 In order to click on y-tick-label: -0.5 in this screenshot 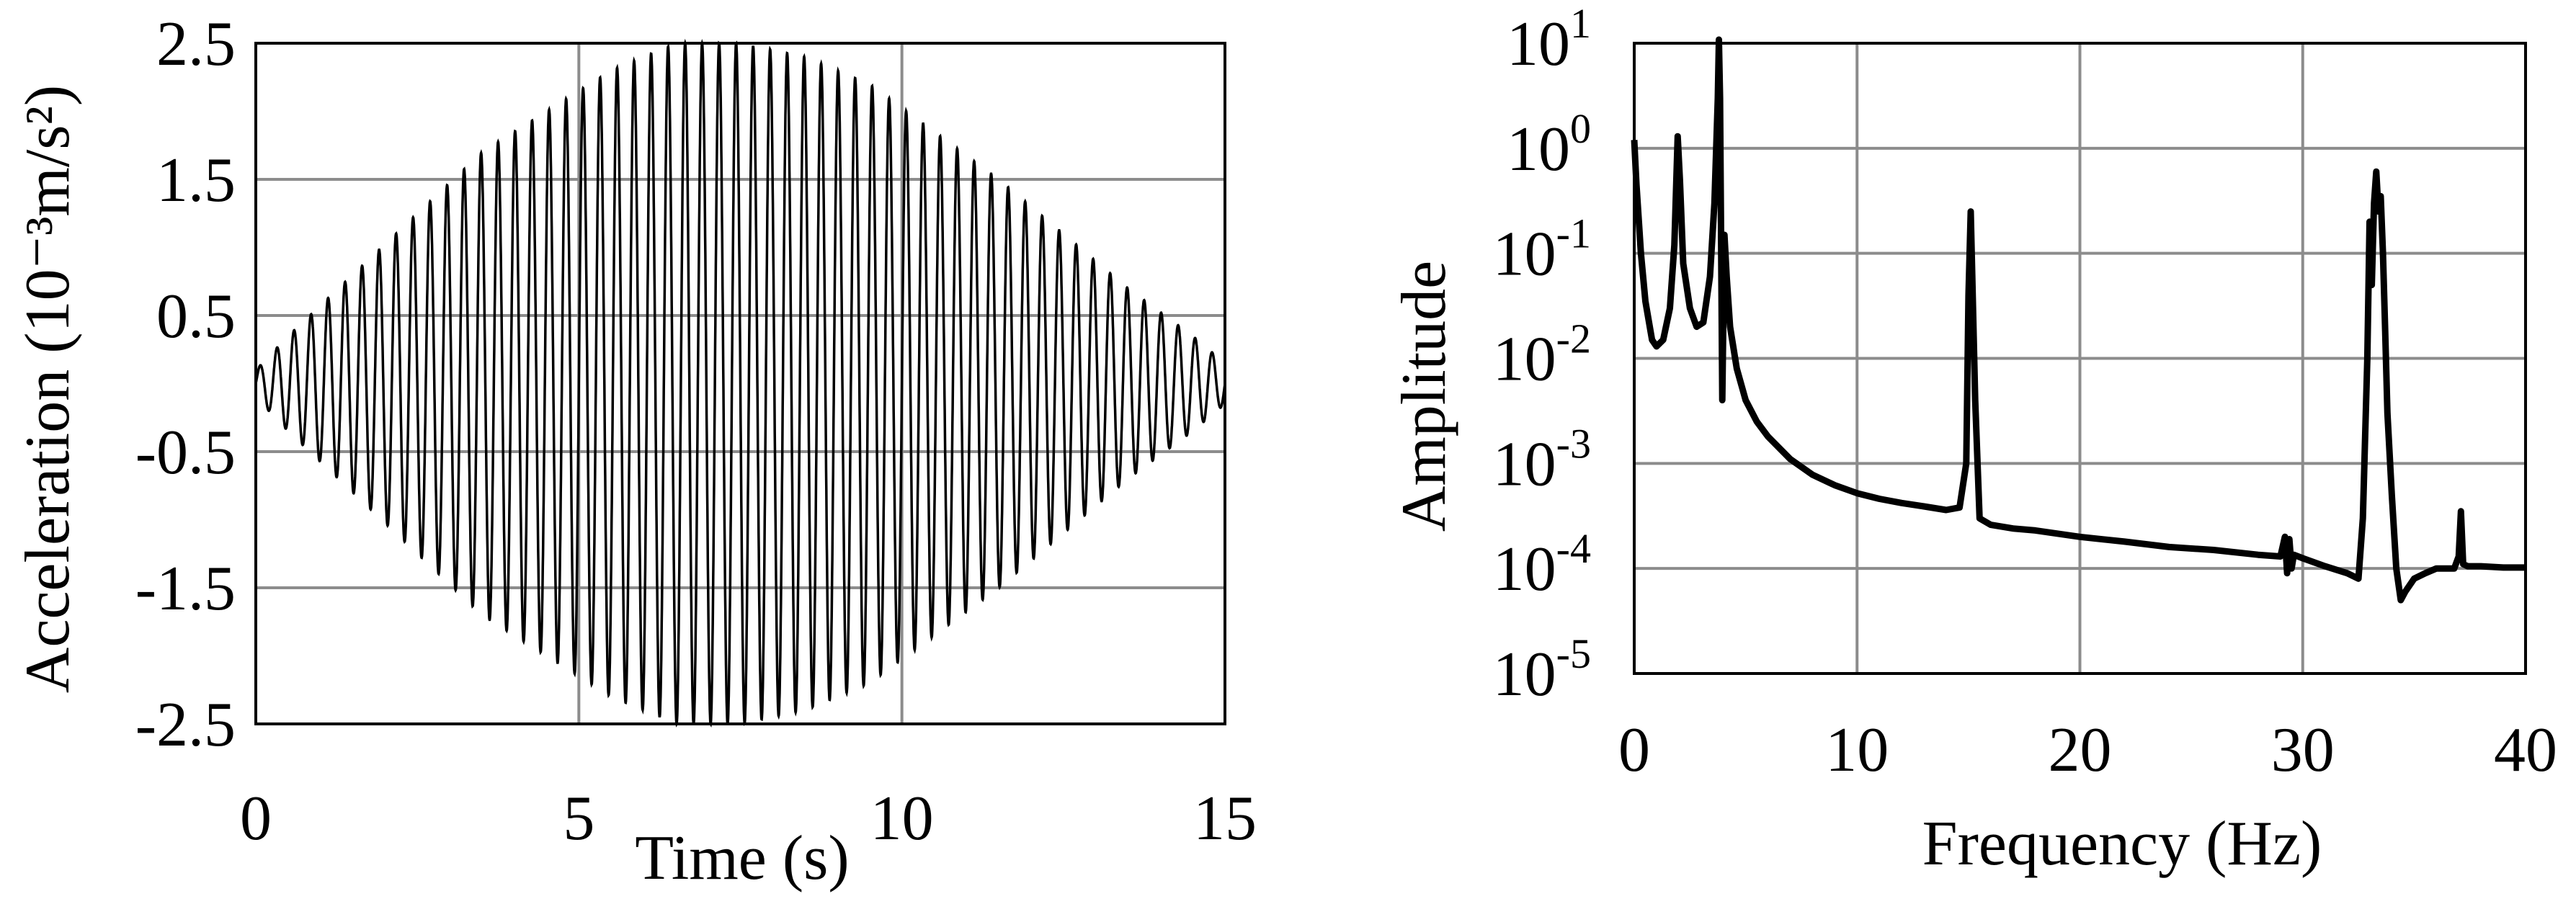, I will do `click(185, 453)`.